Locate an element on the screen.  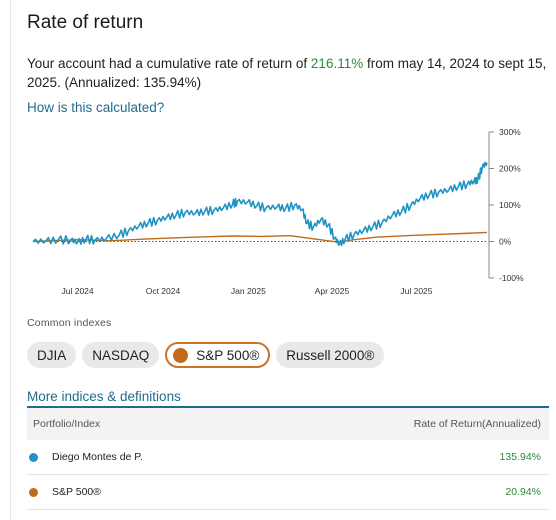
chip-djia: DJIA is located at coordinates (52, 355).